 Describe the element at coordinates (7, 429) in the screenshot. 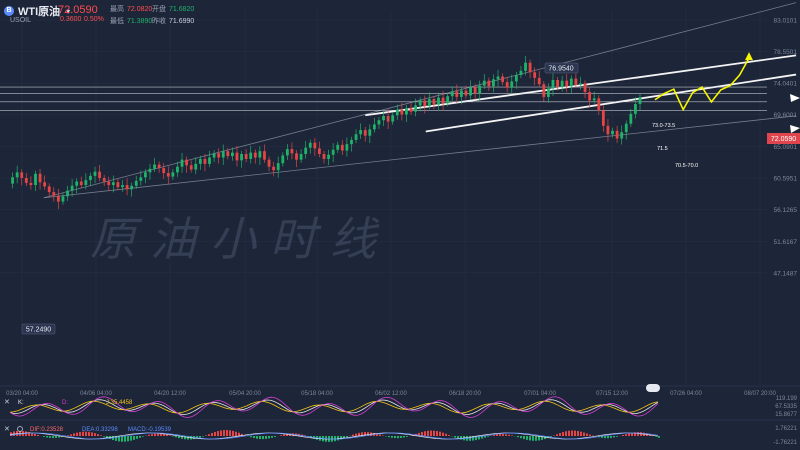

I see `macd-close-icon: ✕` at that location.